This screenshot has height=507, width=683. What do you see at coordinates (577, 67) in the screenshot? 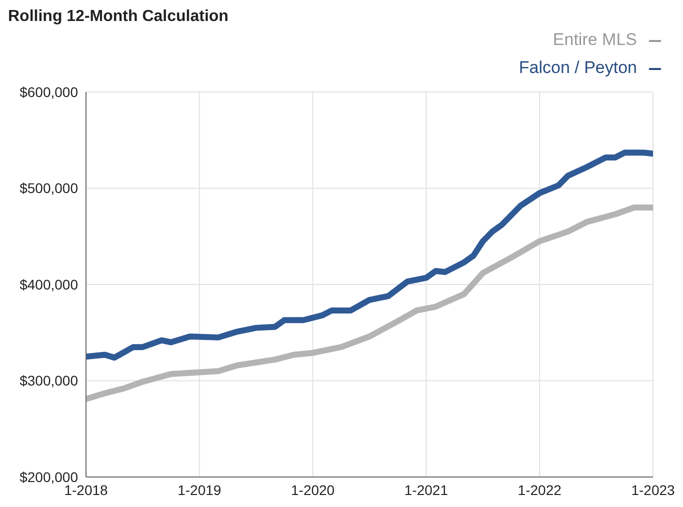
I see `legend-label: Falcon / Peyton` at bounding box center [577, 67].